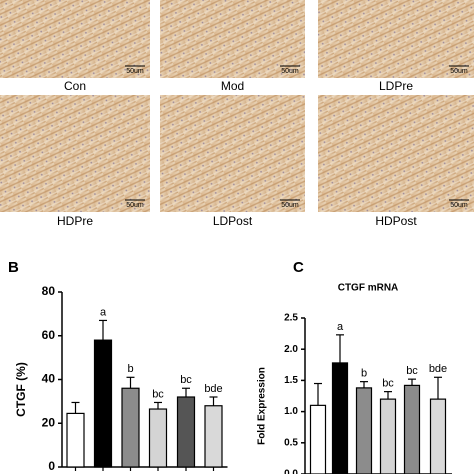 This screenshot has height=474, width=474. I want to click on y-axis-label: CTGF (%), so click(21, 389).